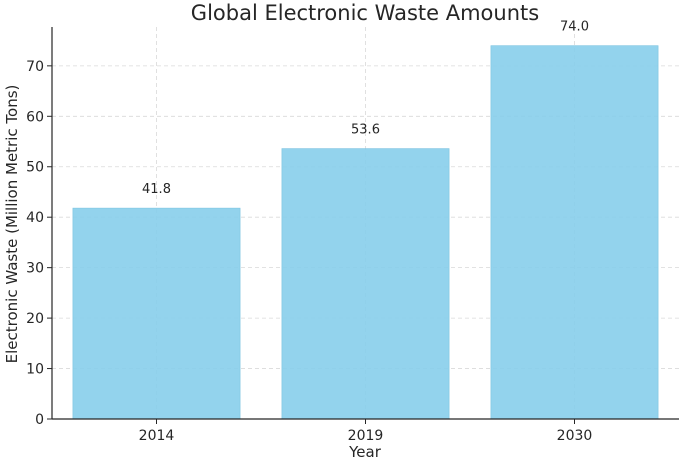 The width and height of the screenshot is (685, 466). Describe the element at coordinates (35, 319) in the screenshot. I see `y-tick-label: 20` at that location.